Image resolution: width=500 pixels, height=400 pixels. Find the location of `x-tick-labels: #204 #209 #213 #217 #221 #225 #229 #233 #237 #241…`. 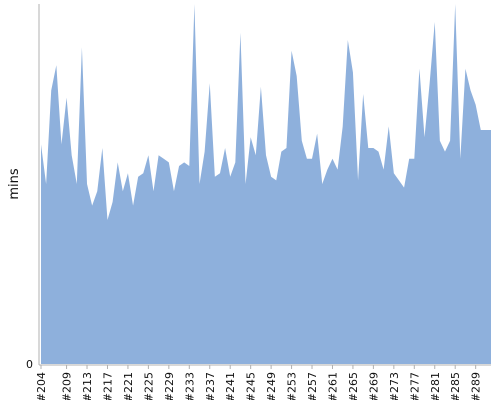

x-tick-labels: #204 #209 #213 #217 #221 #225 #229 #233 #237 #241… is located at coordinates (259, 386).